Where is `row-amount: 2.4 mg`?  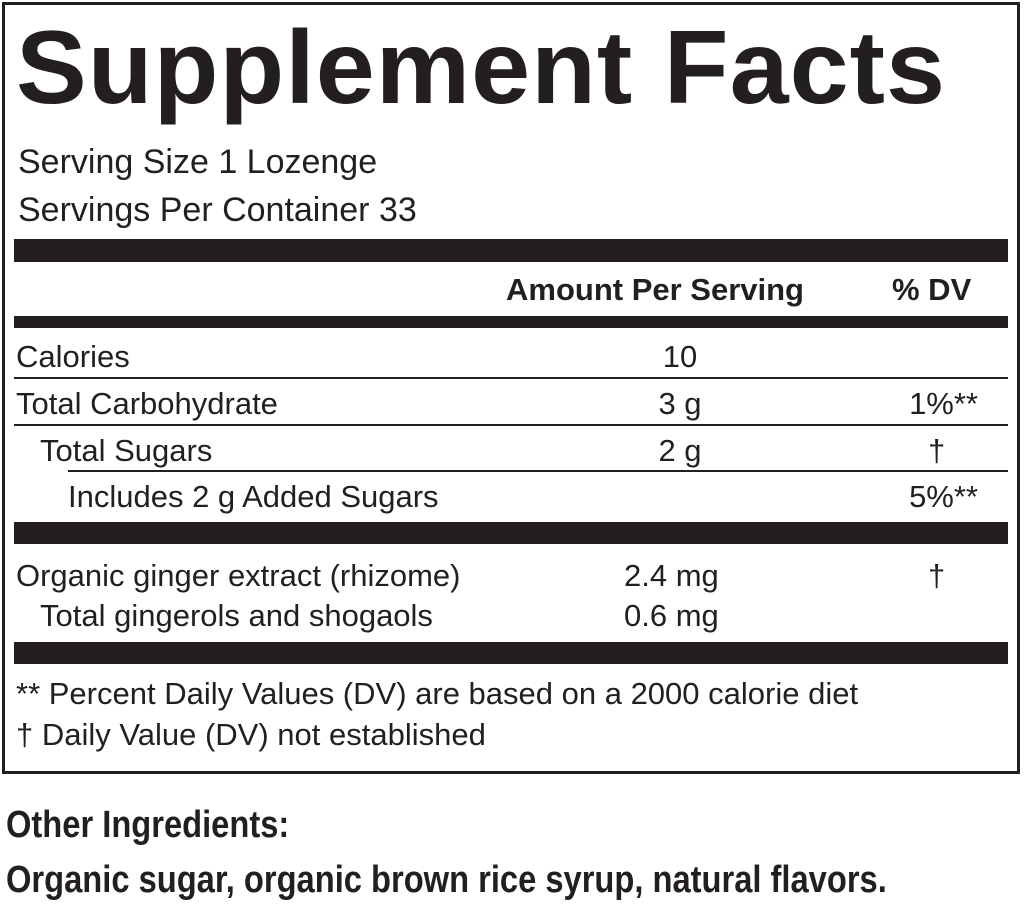
row-amount: 2.4 mg is located at coordinates (671, 575).